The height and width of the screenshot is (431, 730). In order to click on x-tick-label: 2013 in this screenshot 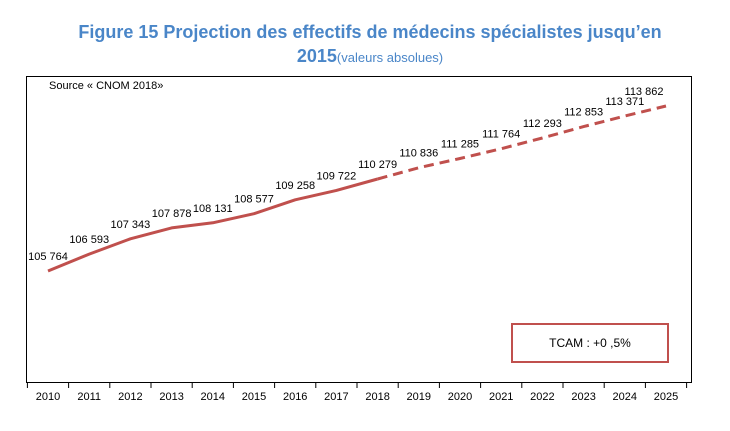, I will do `click(171, 397)`.